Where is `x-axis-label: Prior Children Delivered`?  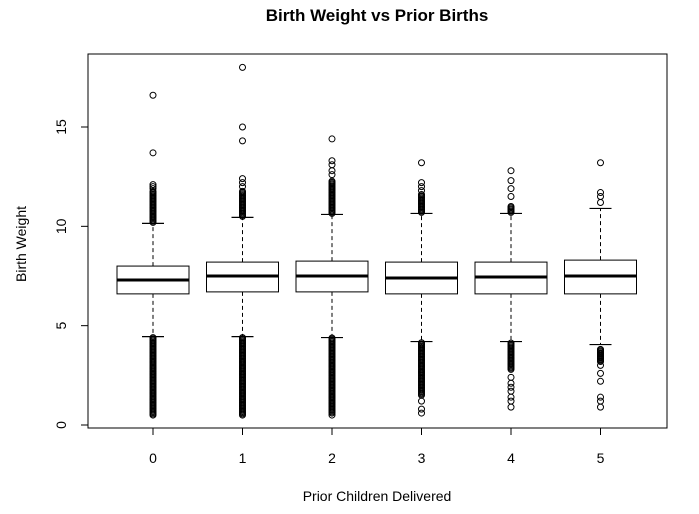 x-axis-label: Prior Children Delivered is located at coordinates (377, 496).